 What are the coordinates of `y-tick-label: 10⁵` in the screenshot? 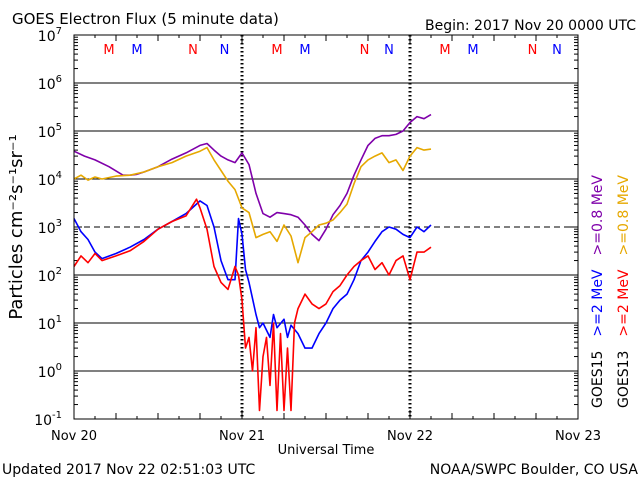 It's located at (50, 131).